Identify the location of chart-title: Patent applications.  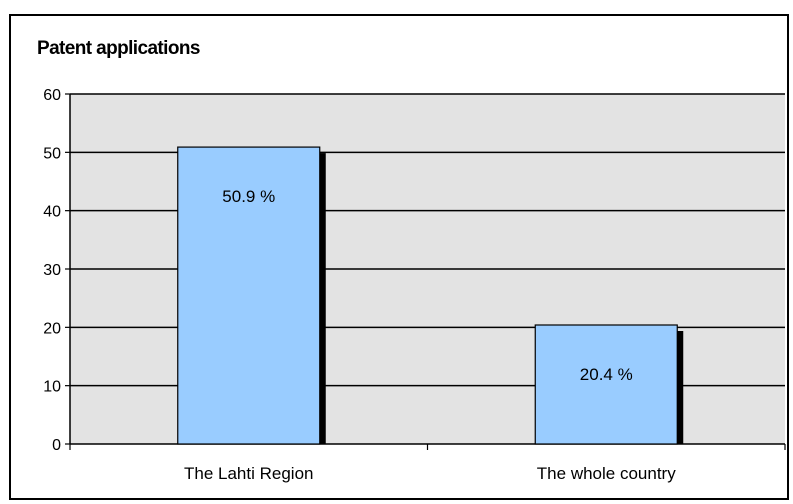
(118, 48).